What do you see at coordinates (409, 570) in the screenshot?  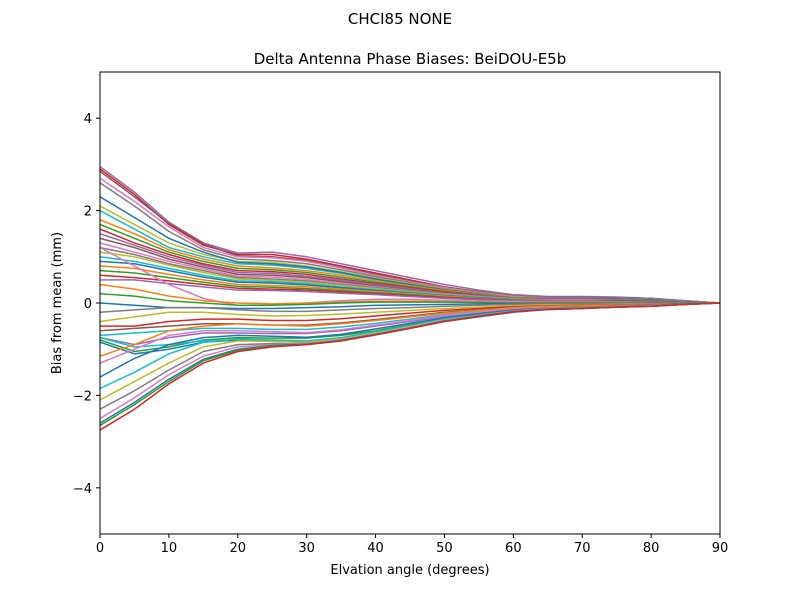 I see `x-axis-label: Elvation angle (degrees)` at bounding box center [409, 570].